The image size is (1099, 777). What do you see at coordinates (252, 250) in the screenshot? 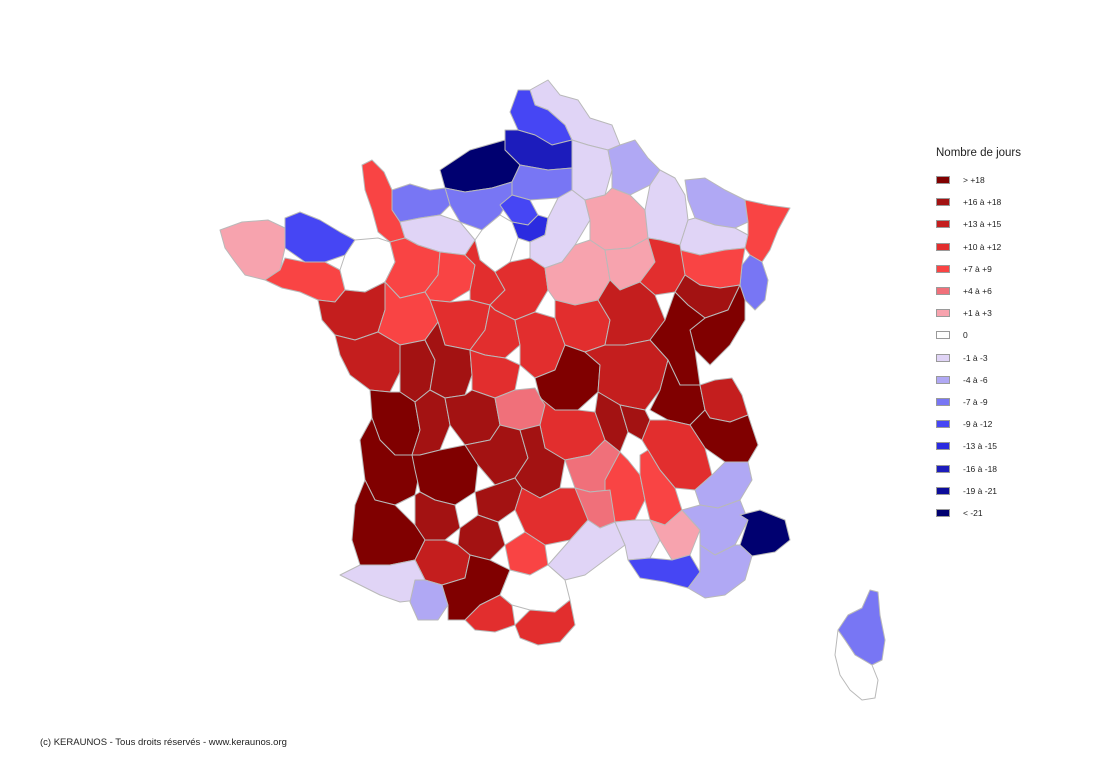
I see `department-finistere` at bounding box center [252, 250].